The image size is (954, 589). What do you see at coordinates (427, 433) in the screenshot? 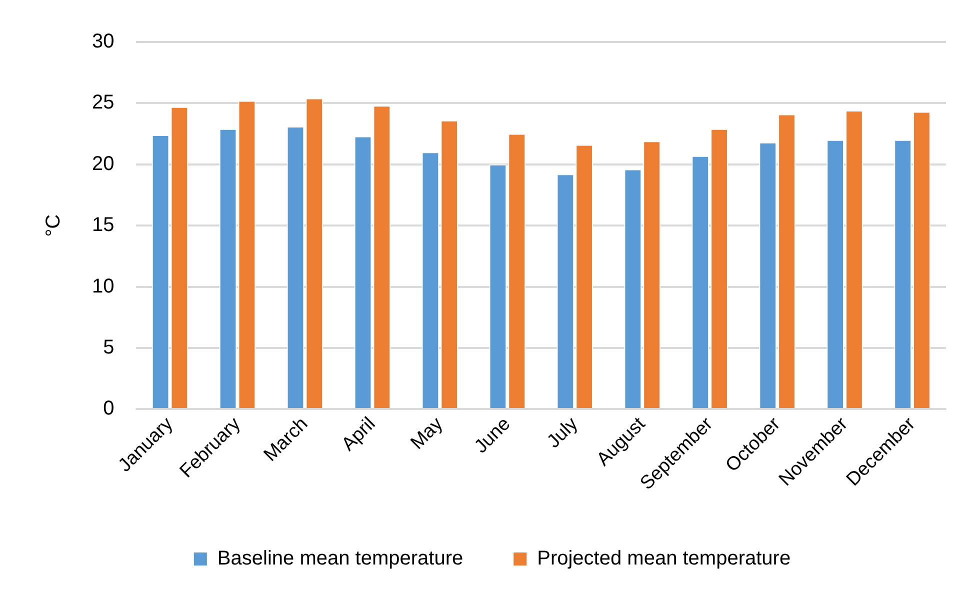
I see `x-tick-label: May` at bounding box center [427, 433].